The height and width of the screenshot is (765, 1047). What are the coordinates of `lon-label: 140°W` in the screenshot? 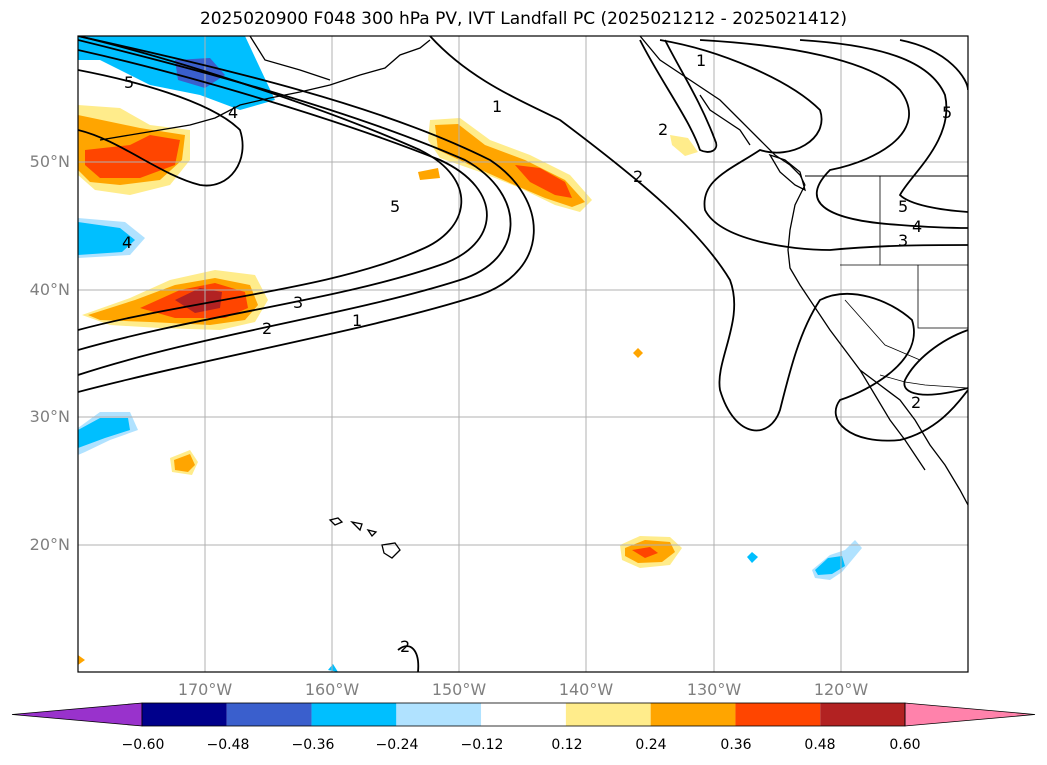 It's located at (586, 689).